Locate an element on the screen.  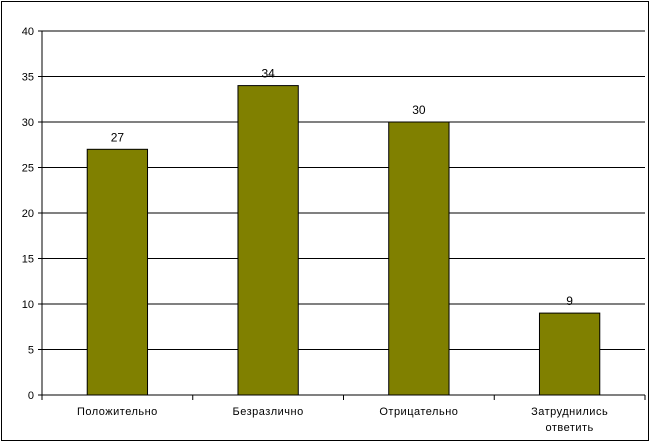
y-tick-label: 15 is located at coordinates (28, 260).